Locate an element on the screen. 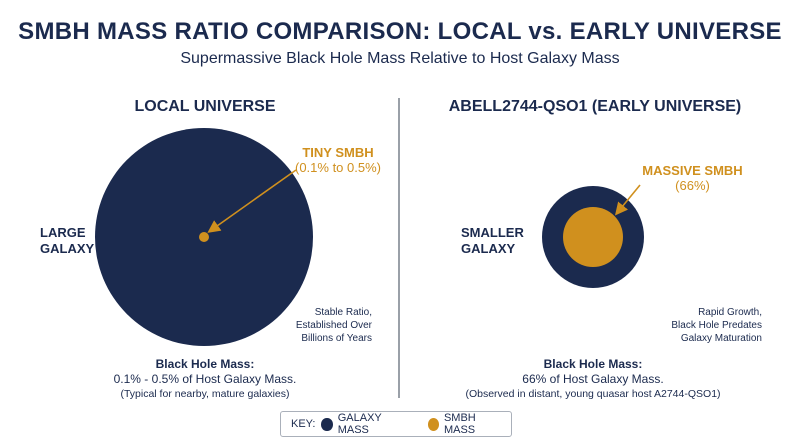 The height and width of the screenshot is (447, 800). early-galaxy-label: SMALLER GALAXY is located at coordinates (492, 241).